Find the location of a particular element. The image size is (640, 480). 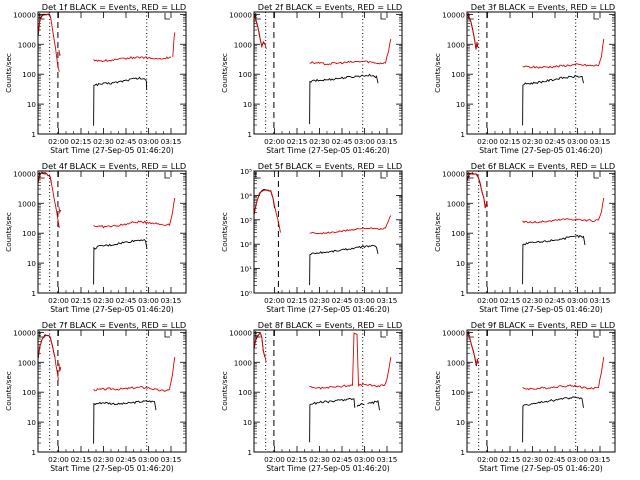

panel-title: Det 6f BLACK = Events, RED = LLD is located at coordinates (543, 166).